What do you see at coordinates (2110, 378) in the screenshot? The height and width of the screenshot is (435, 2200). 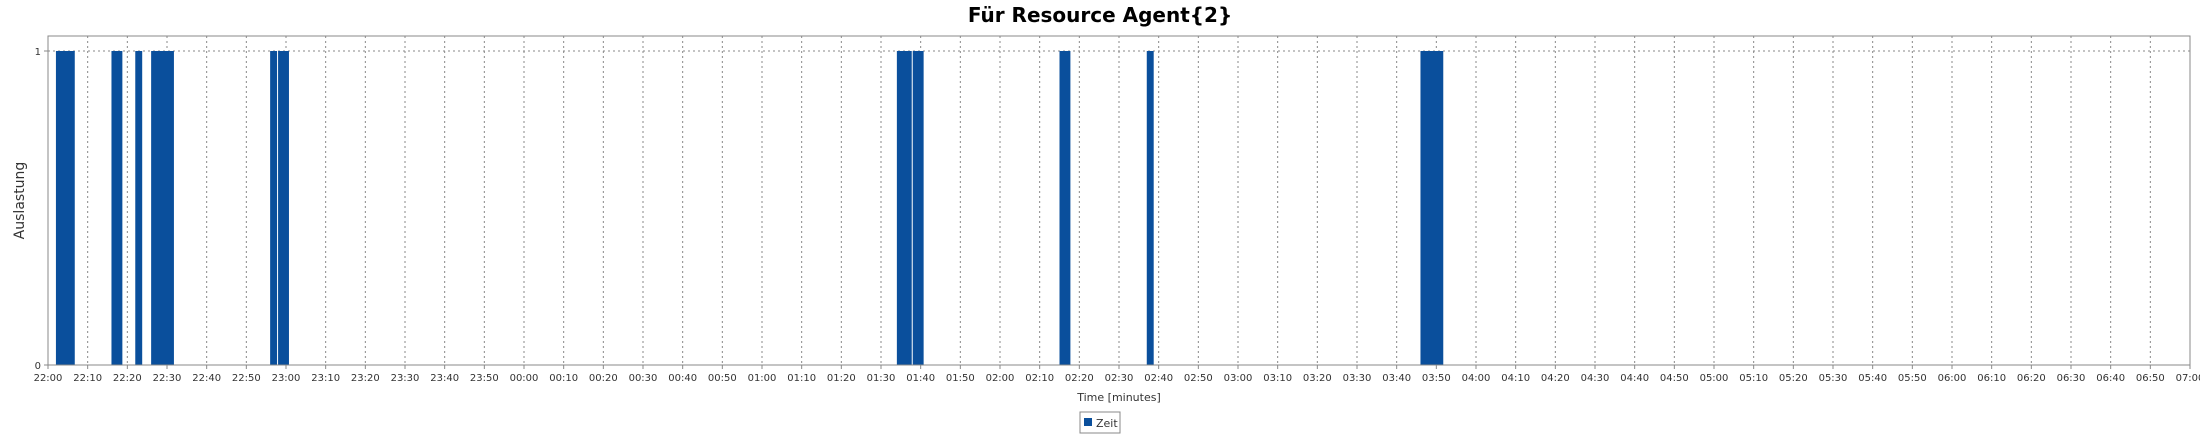 I see `x-tick-label: 06:40` at bounding box center [2110, 378].